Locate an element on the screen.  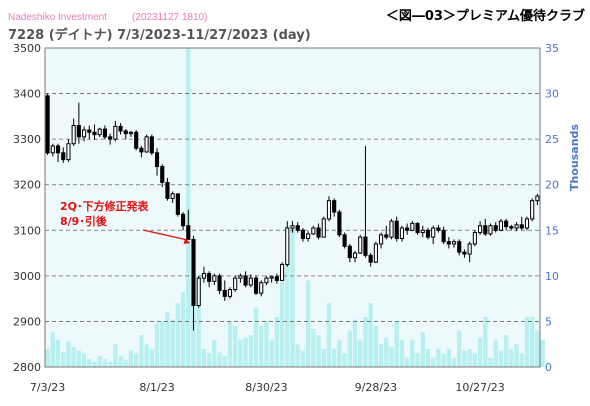
volume-tick-label: 30 is located at coordinates (552, 94).